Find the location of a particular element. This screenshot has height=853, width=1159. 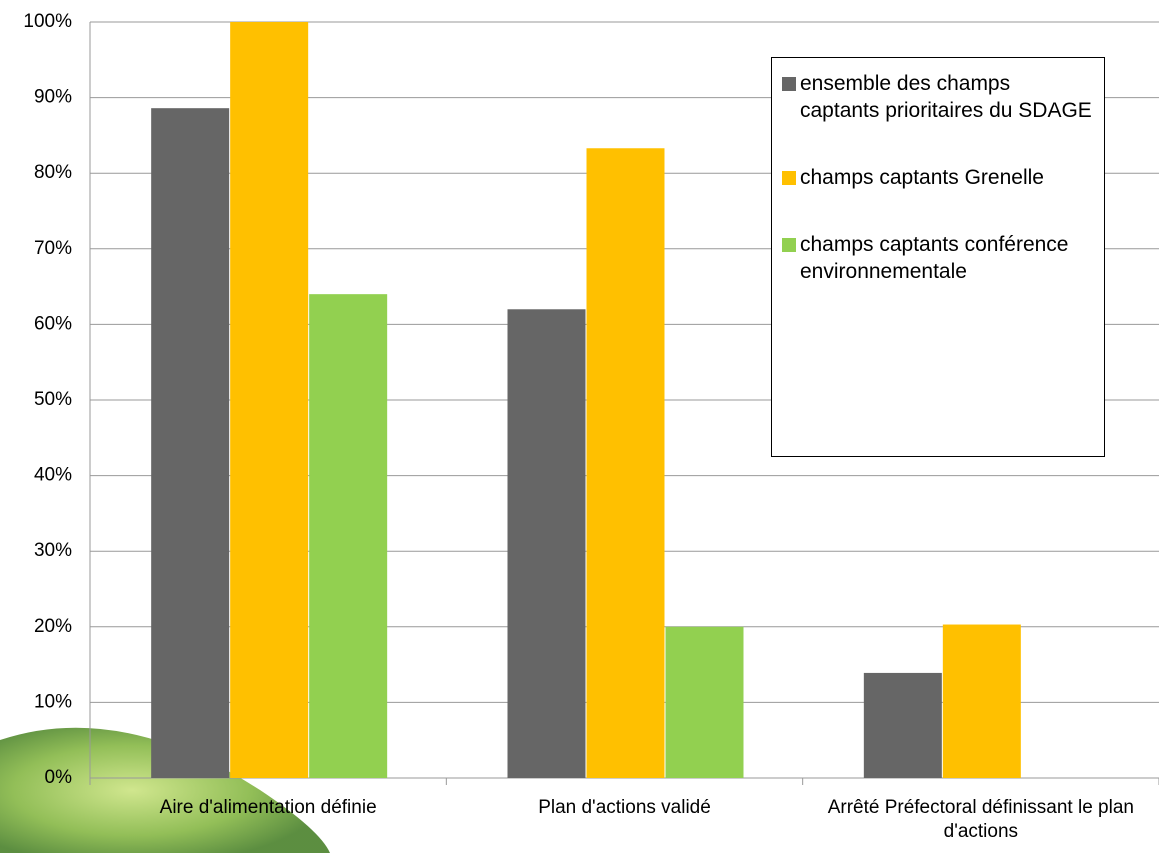

y-tick-label: 60% is located at coordinates (53, 323).